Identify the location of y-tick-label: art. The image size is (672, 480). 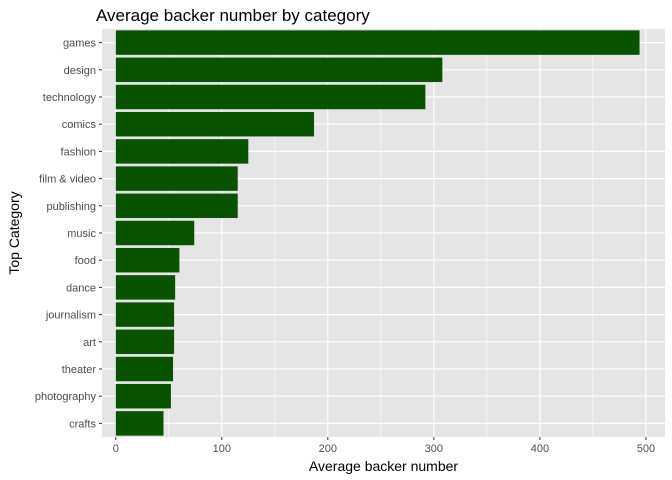
(89, 343).